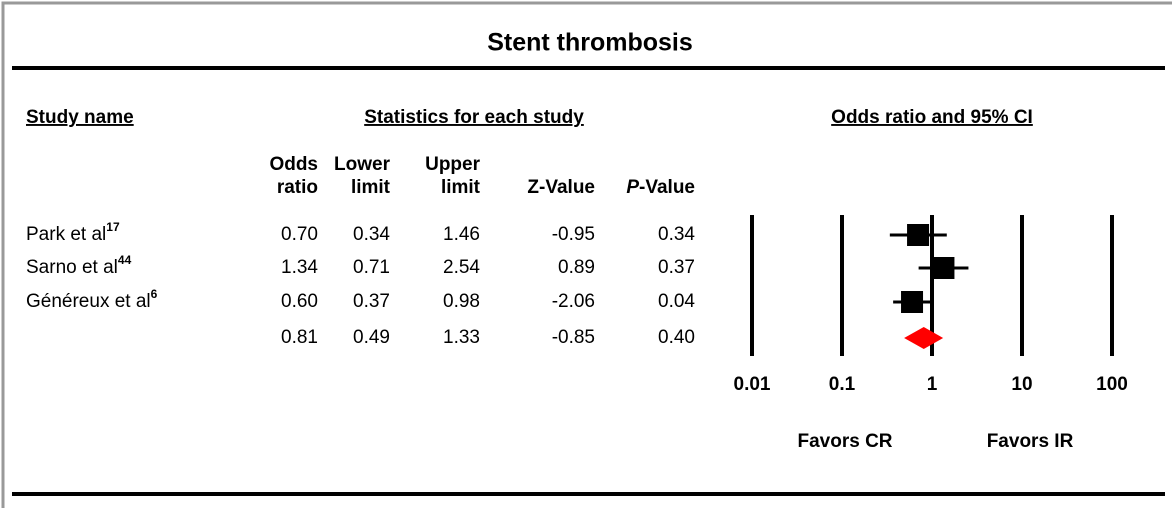 This screenshot has width=1172, height=508. I want to click on cell-value: 0.40, so click(676, 337).